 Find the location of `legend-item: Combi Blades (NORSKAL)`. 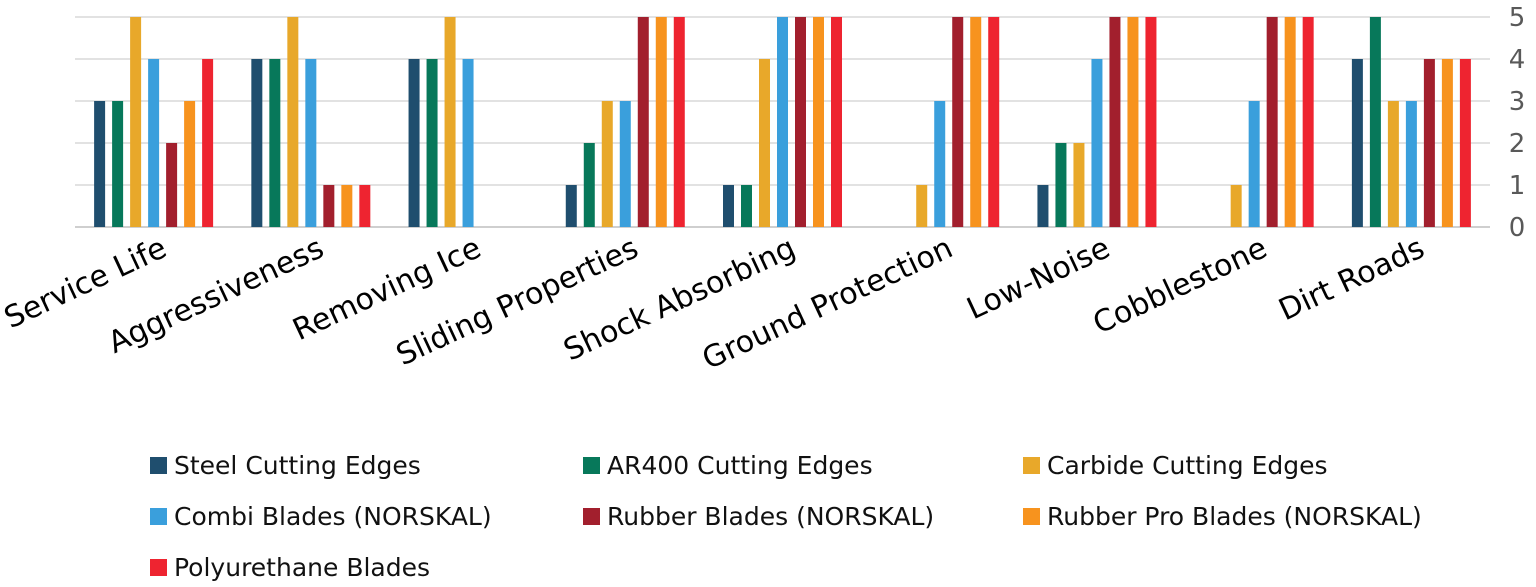

legend-item: Combi Blades (NORSKAL) is located at coordinates (321, 516).